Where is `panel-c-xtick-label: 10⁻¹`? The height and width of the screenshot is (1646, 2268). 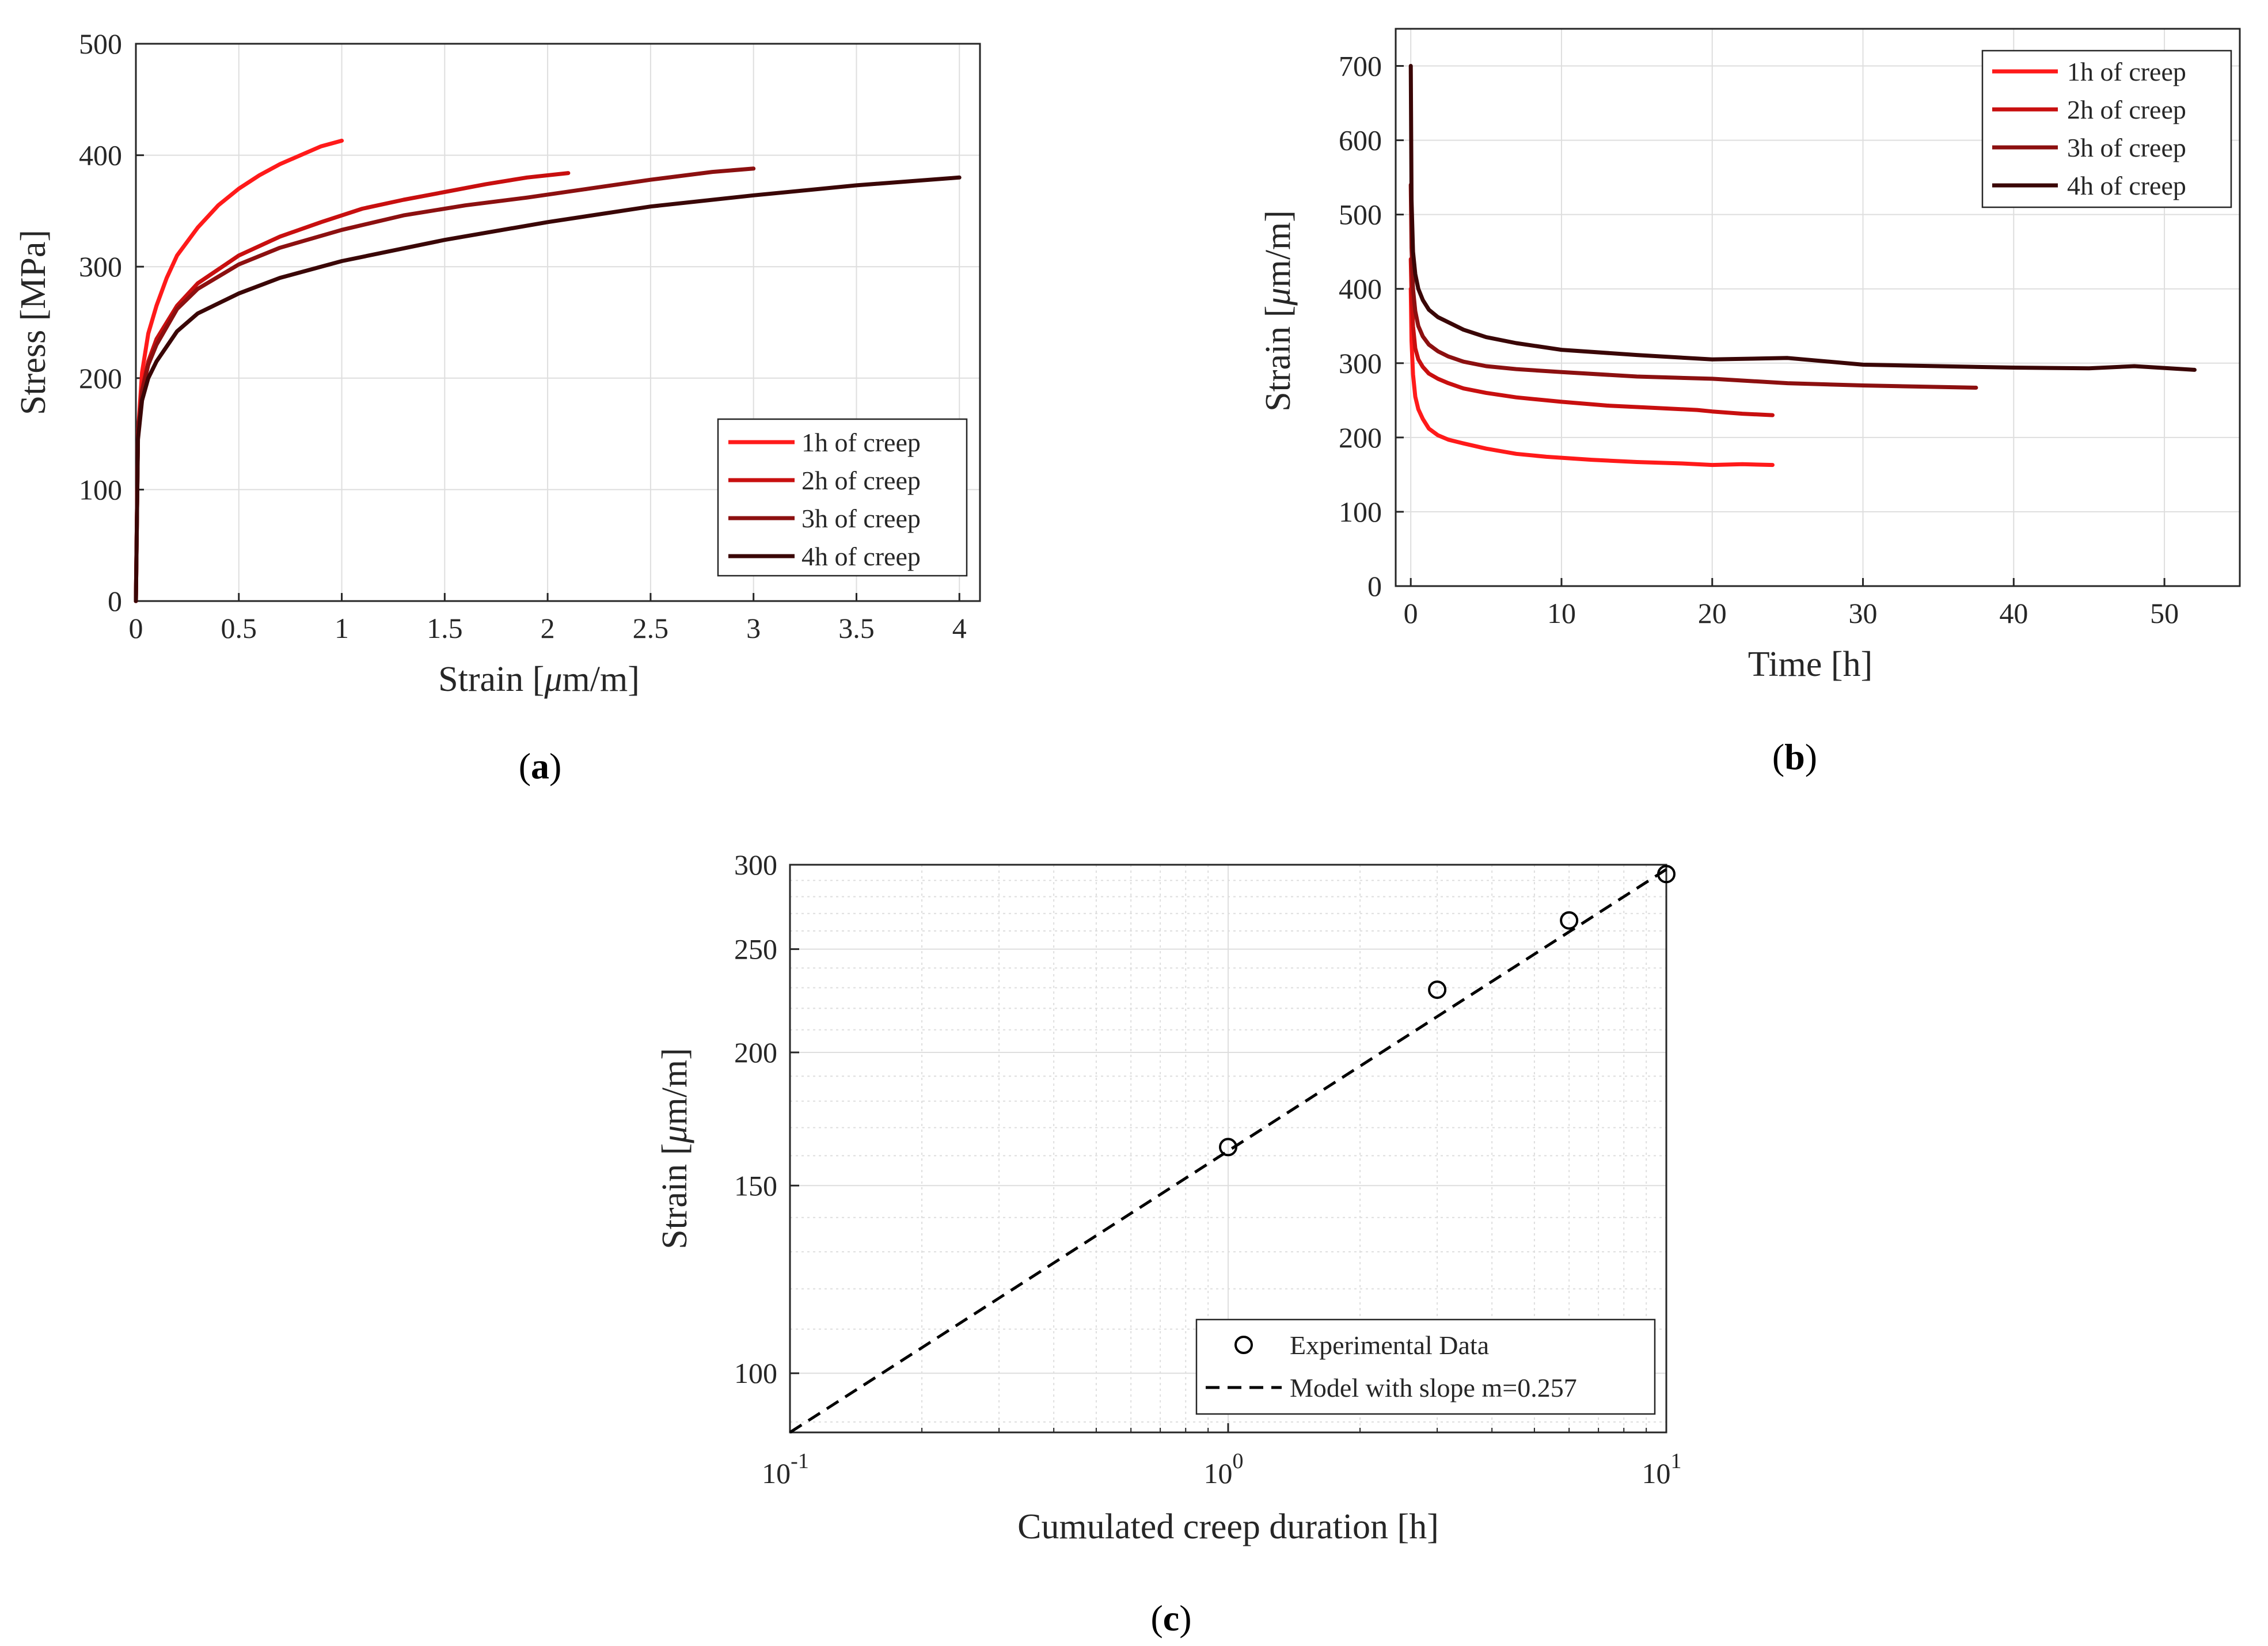
panel-c-xtick-label: 10⁻¹ is located at coordinates (785, 1469).